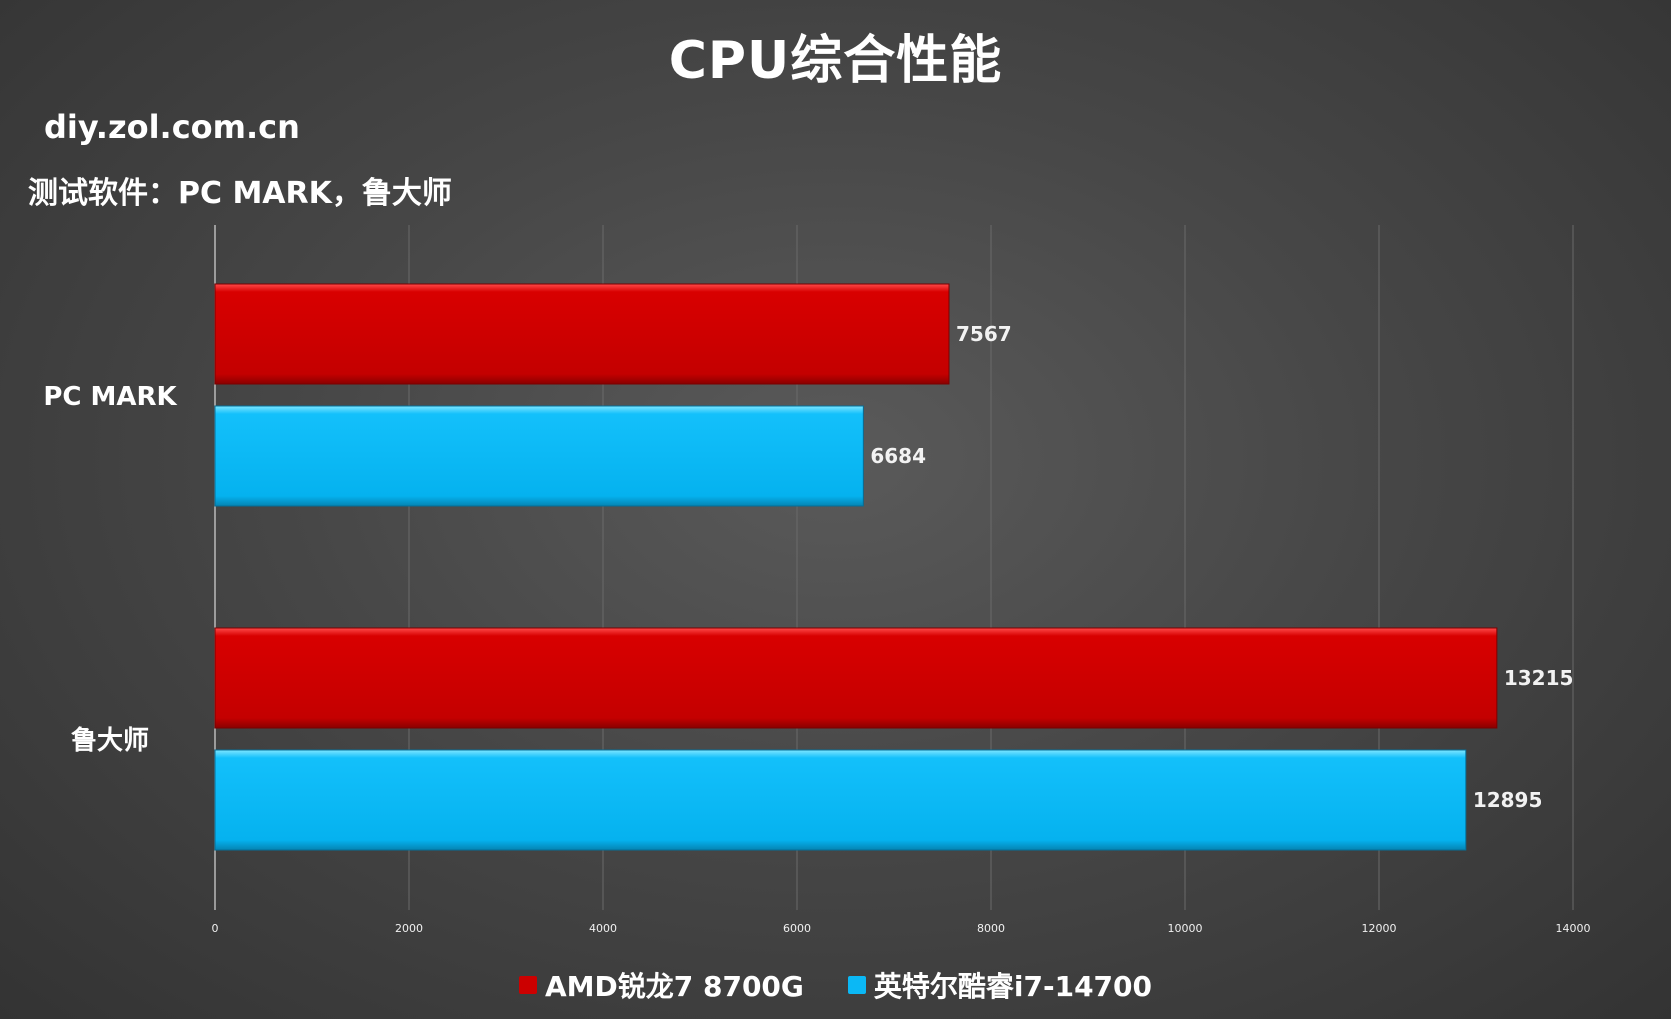 The width and height of the screenshot is (1671, 1019). What do you see at coordinates (110, 741) in the screenshot?
I see `category-label: 鲁大师` at bounding box center [110, 741].